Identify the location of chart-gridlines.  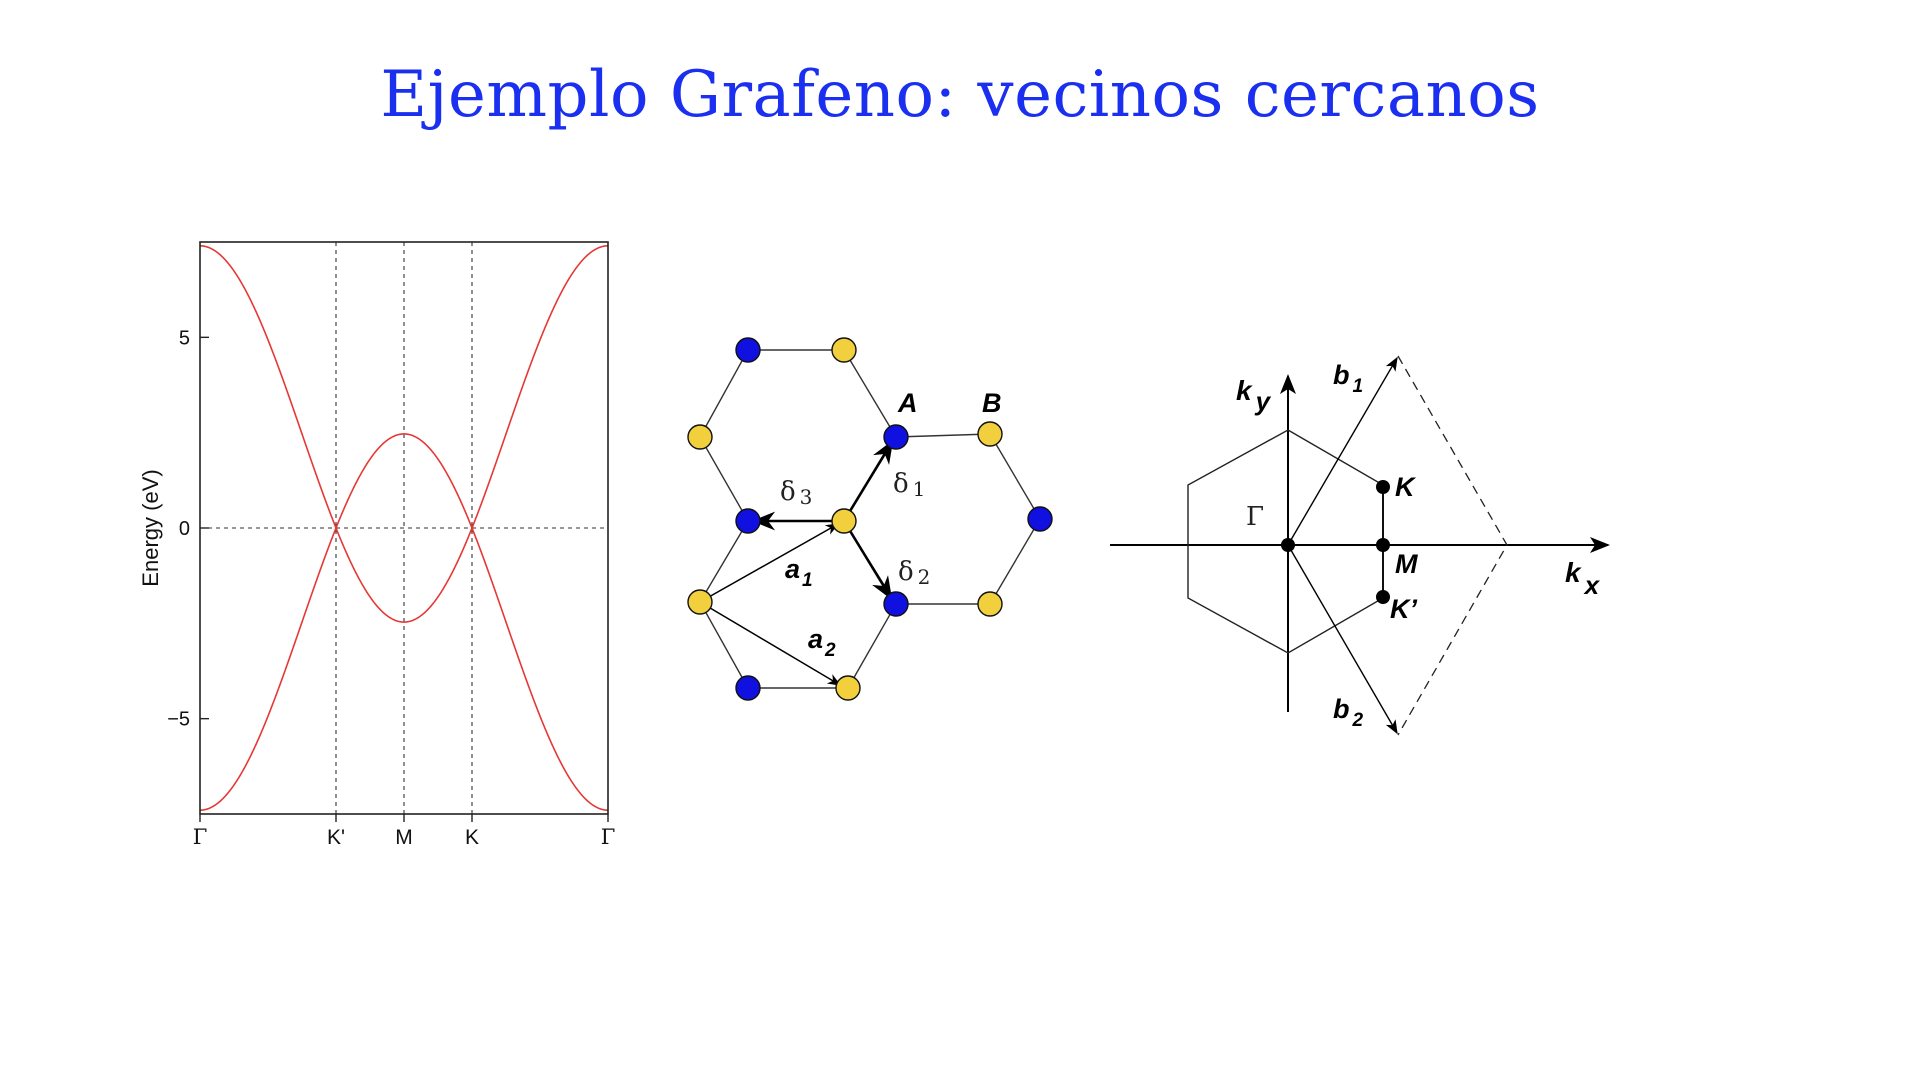
(404, 528).